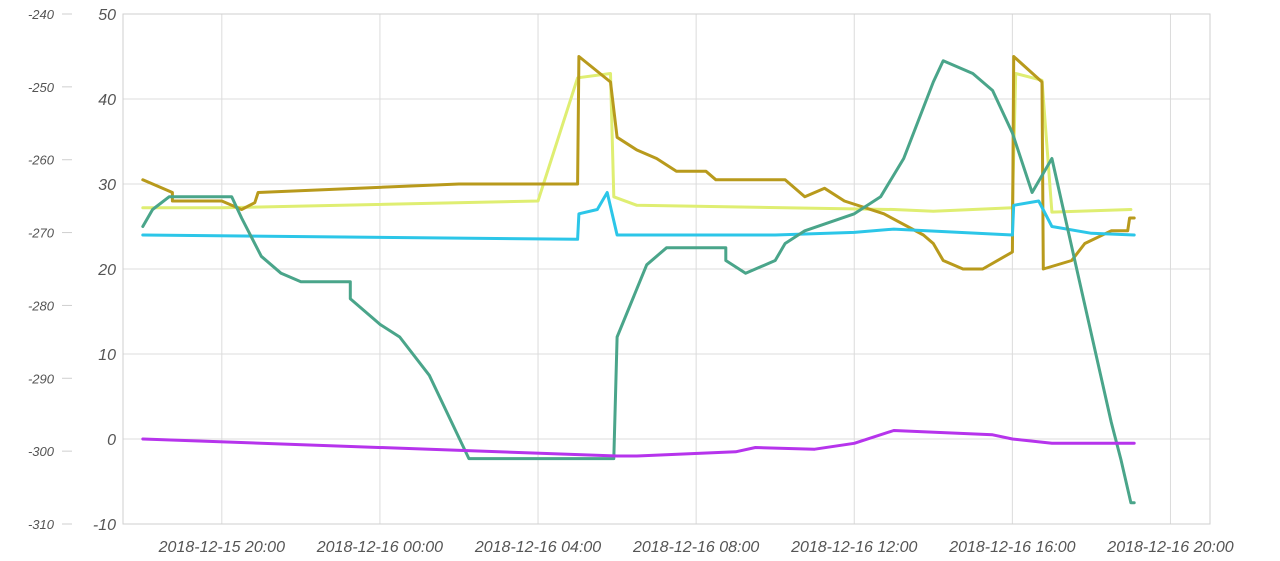 The width and height of the screenshot is (1280, 561). What do you see at coordinates (50, 269) in the screenshot?
I see `left-axis: -240 -250 -260 -270 -280 -290 -300 -310` at bounding box center [50, 269].